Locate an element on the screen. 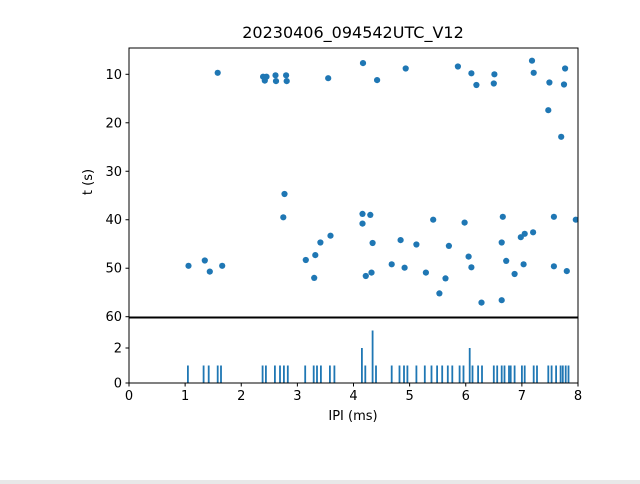 The width and height of the screenshot is (640, 484). x-tick-label: 2 is located at coordinates (241, 396).